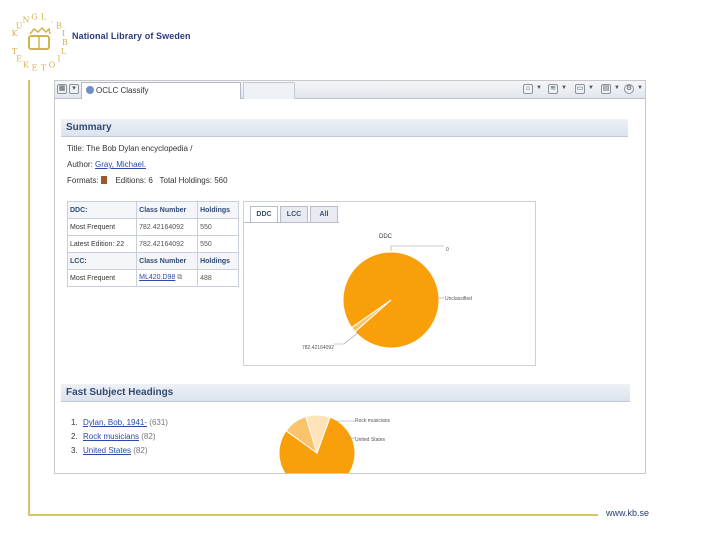 This screenshot has width=720, height=540. I want to click on logo-ring-letter: ., so click(52, 20).